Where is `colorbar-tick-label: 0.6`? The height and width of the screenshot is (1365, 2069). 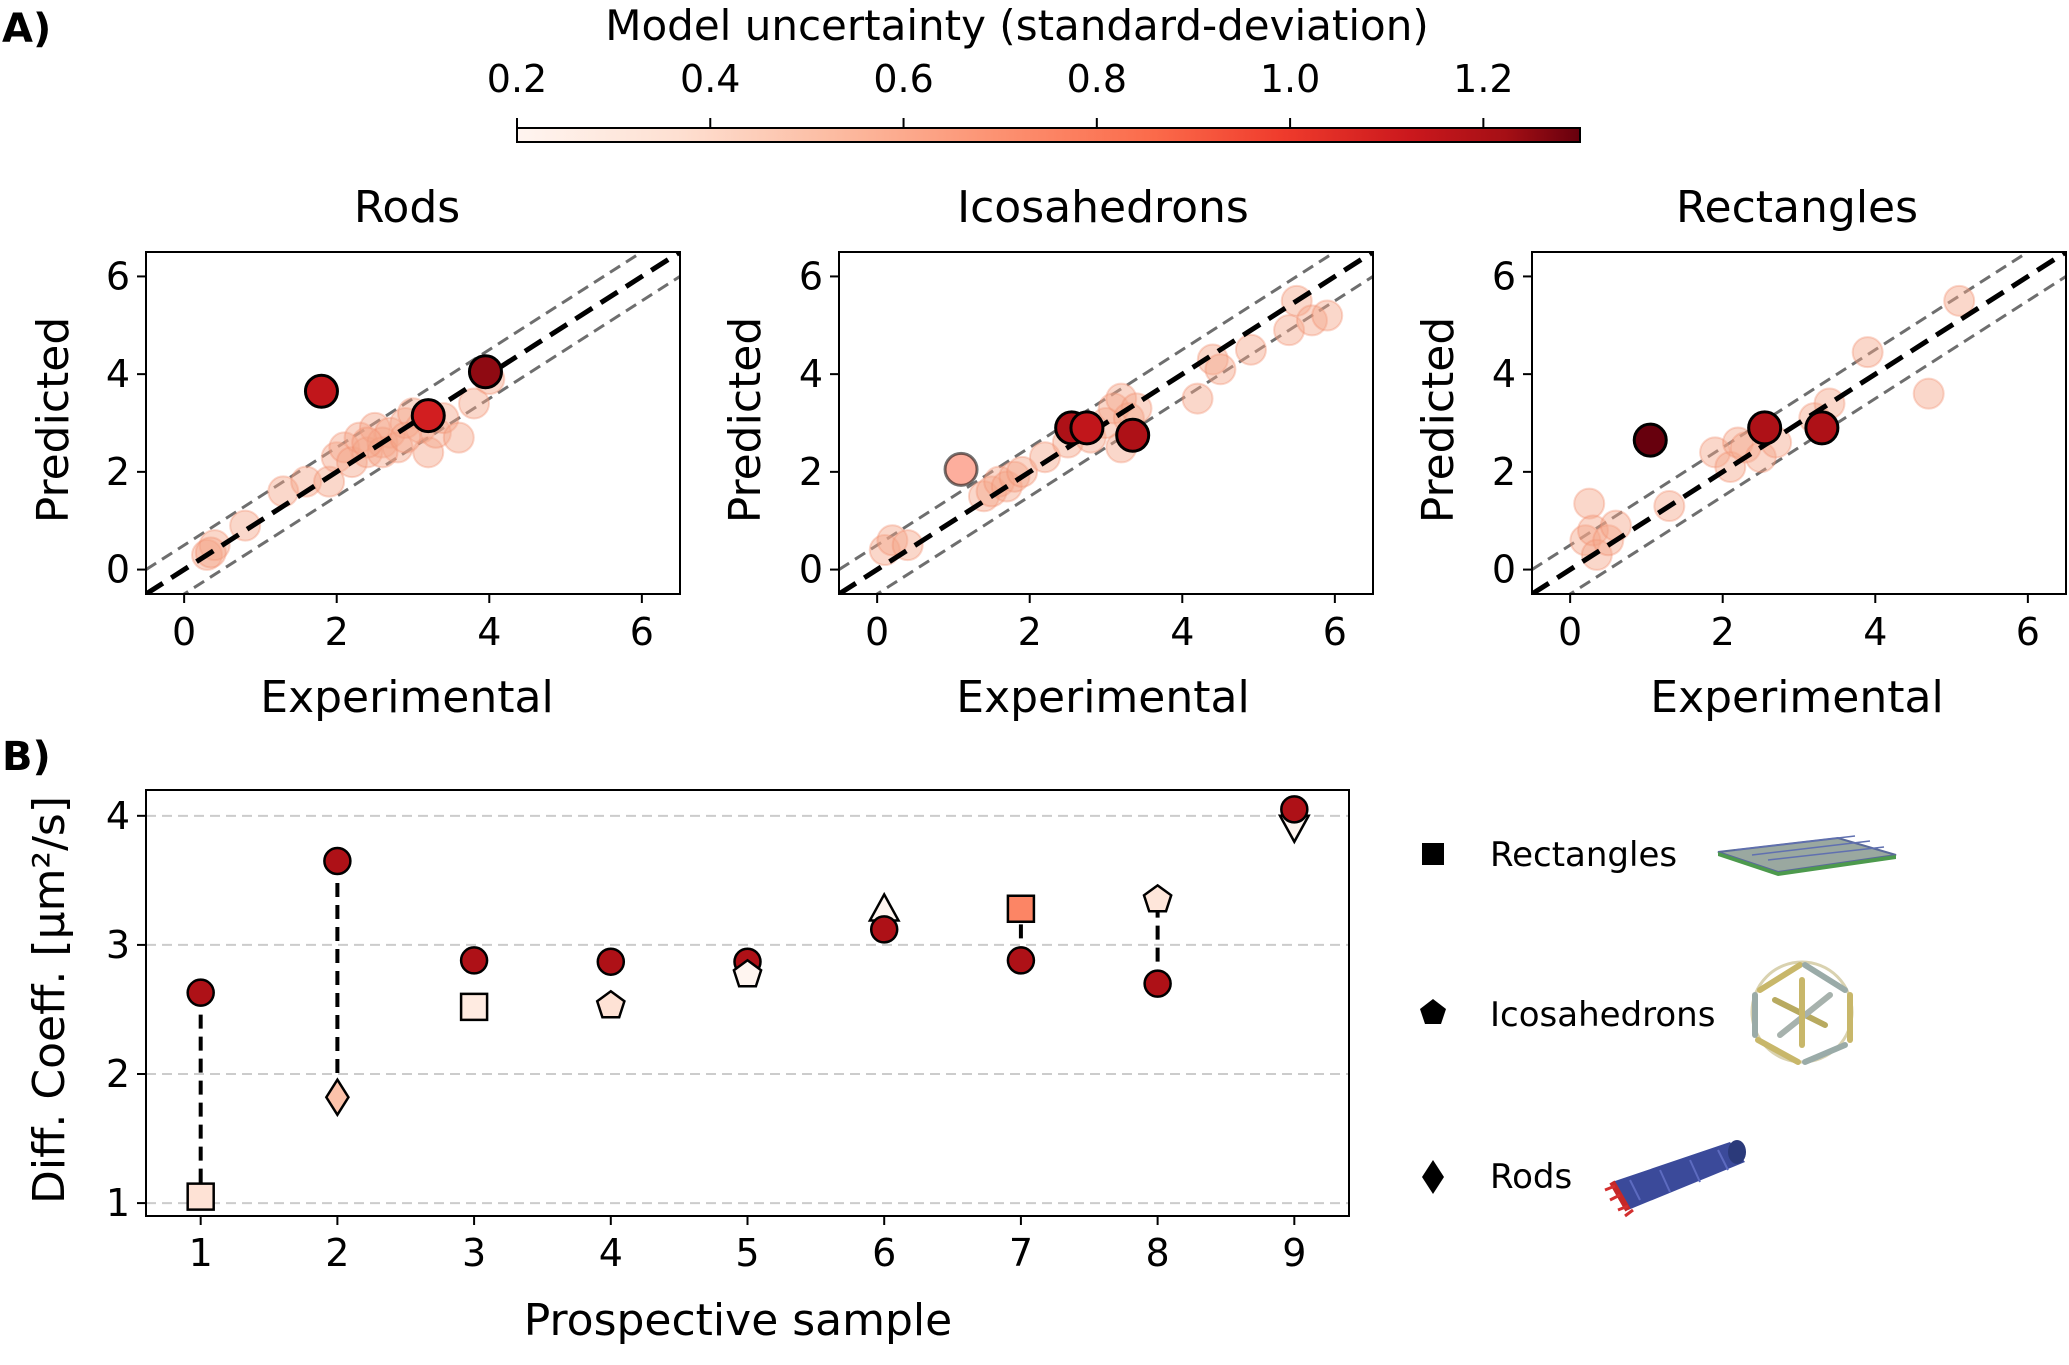
colorbar-tick-label: 0.6 is located at coordinates (903, 79).